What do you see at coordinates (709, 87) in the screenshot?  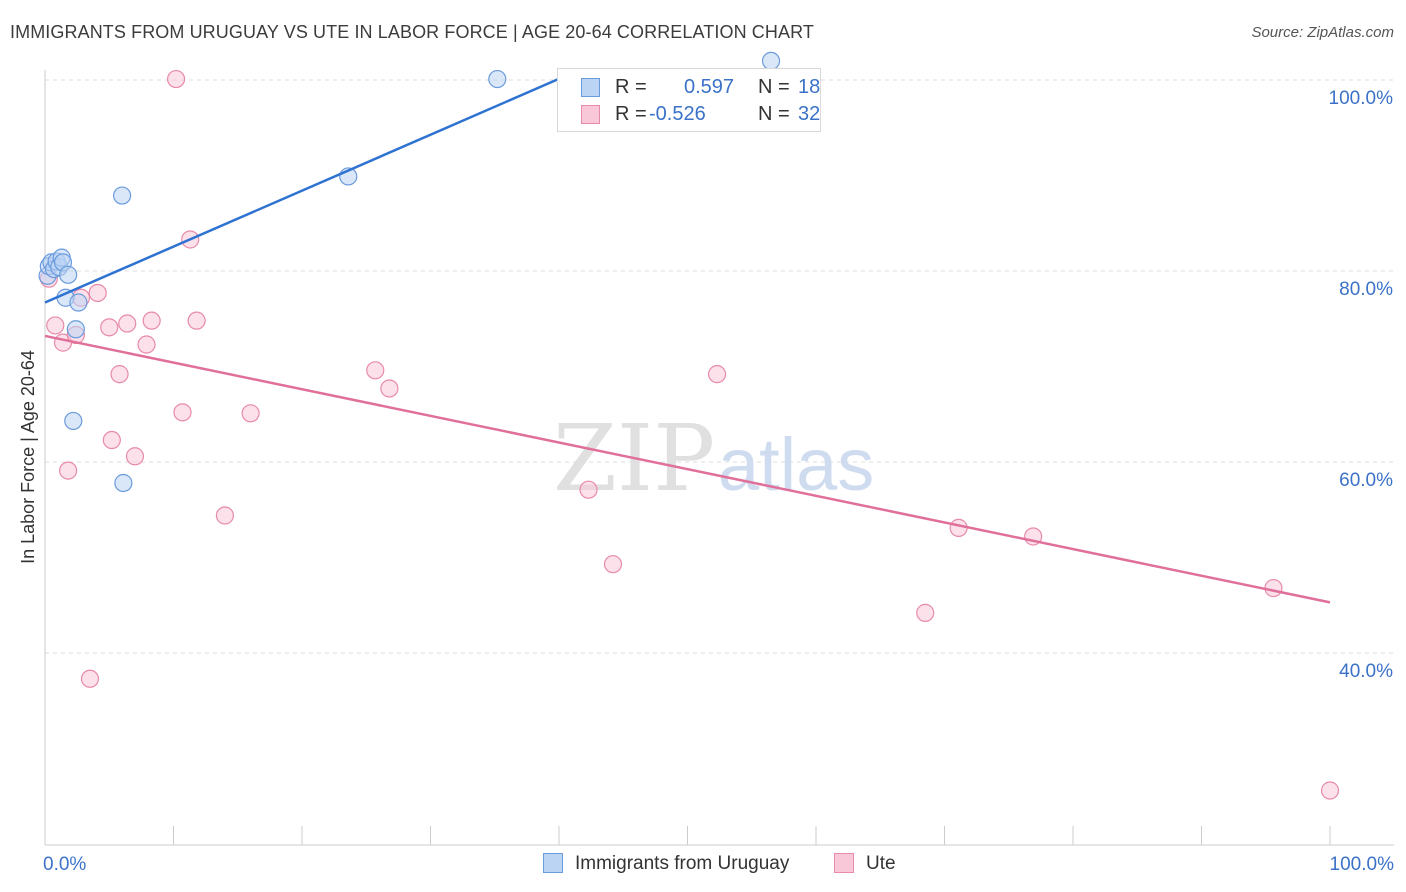 I see `legend-r-value-uruguay: 0.597` at bounding box center [709, 87].